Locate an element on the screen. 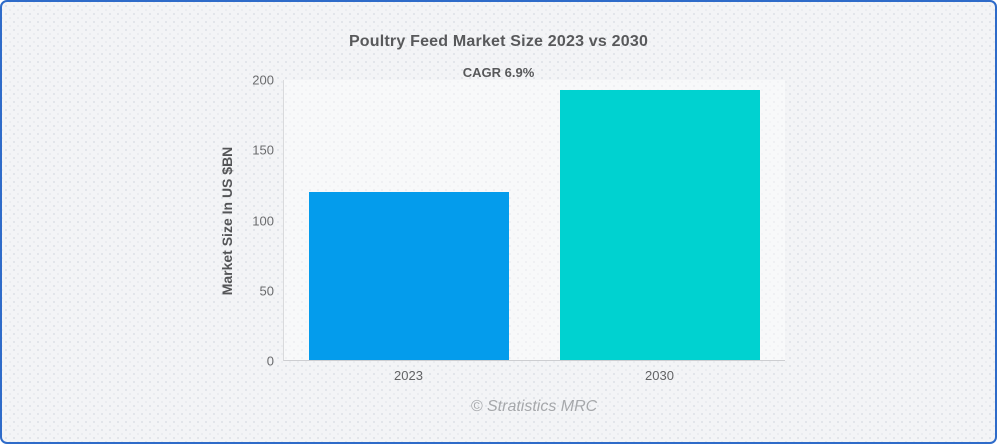  bar-2030 is located at coordinates (659, 224).